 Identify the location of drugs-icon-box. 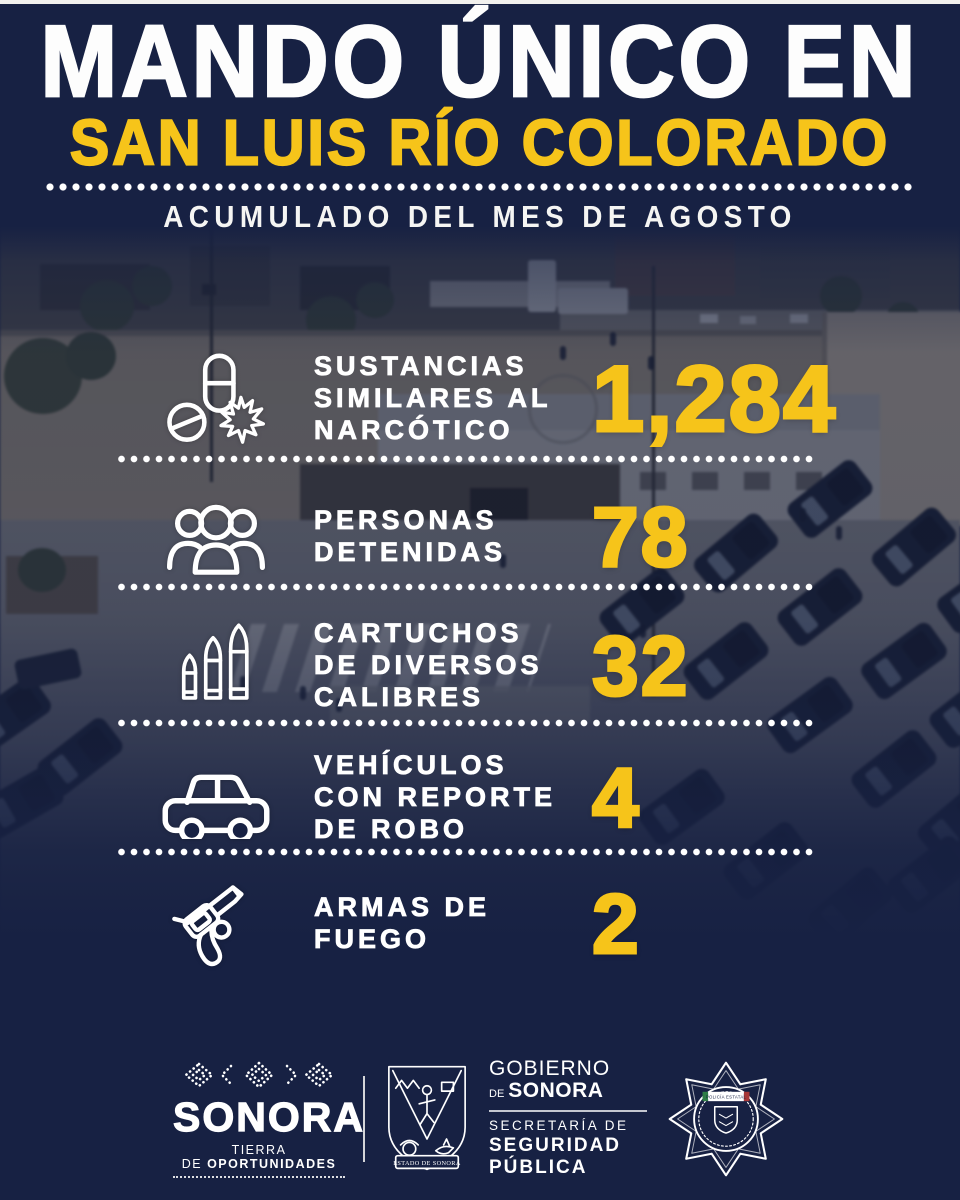
(216, 399).